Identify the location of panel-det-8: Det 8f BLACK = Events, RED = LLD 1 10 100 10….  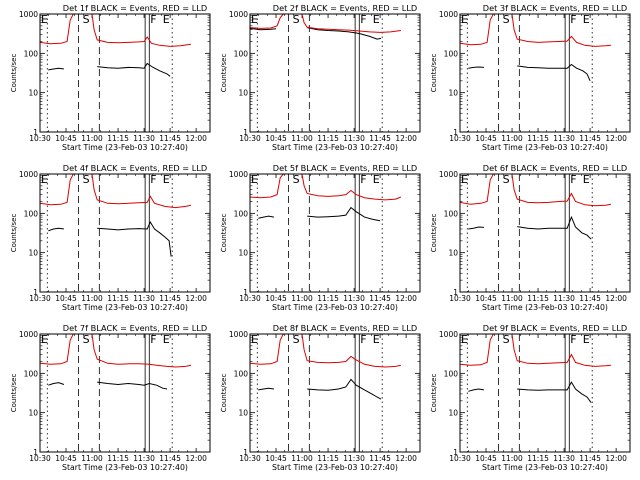
(320, 397).